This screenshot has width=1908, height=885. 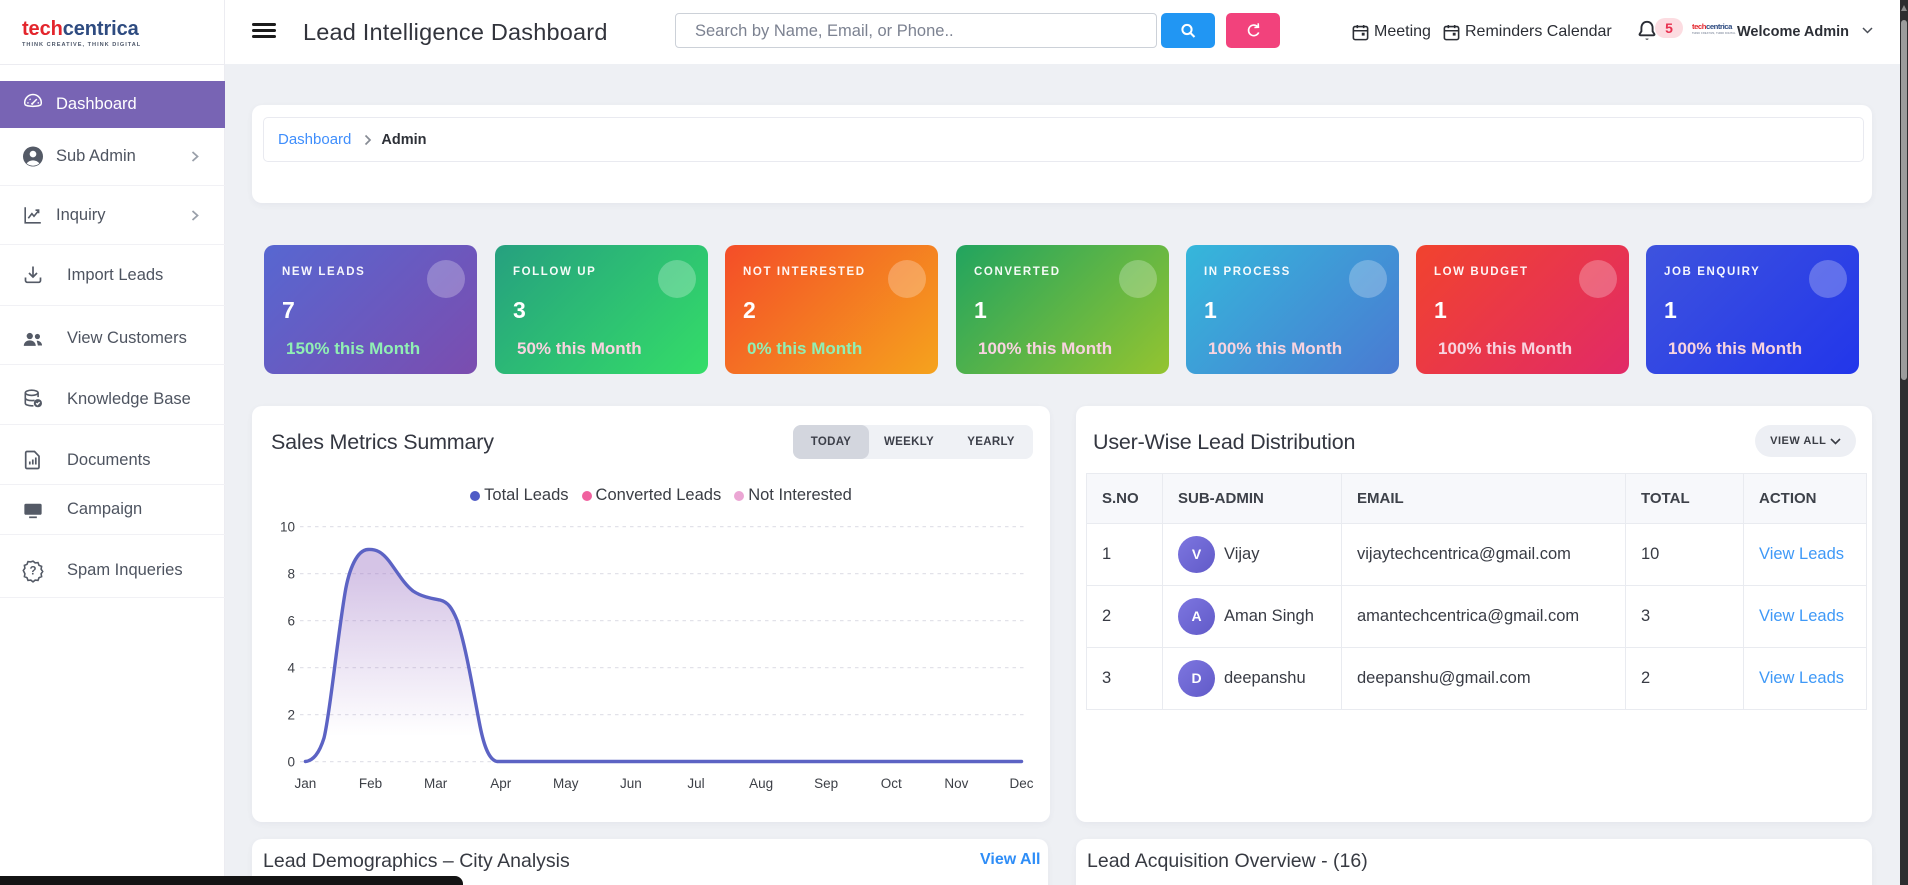 What do you see at coordinates (436, 783) in the screenshot?
I see `svg-text: Mar` at bounding box center [436, 783].